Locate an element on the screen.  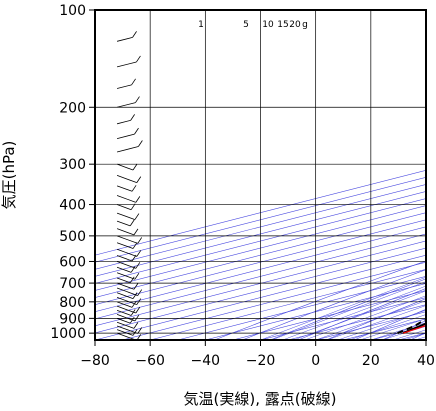
y-tick-label: 400 is located at coordinates (72, 206).